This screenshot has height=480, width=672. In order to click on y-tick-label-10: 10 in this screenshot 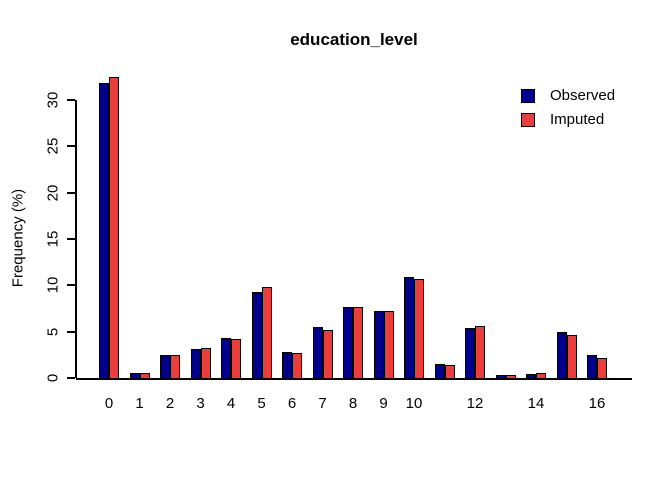, I will do `click(53, 285)`.